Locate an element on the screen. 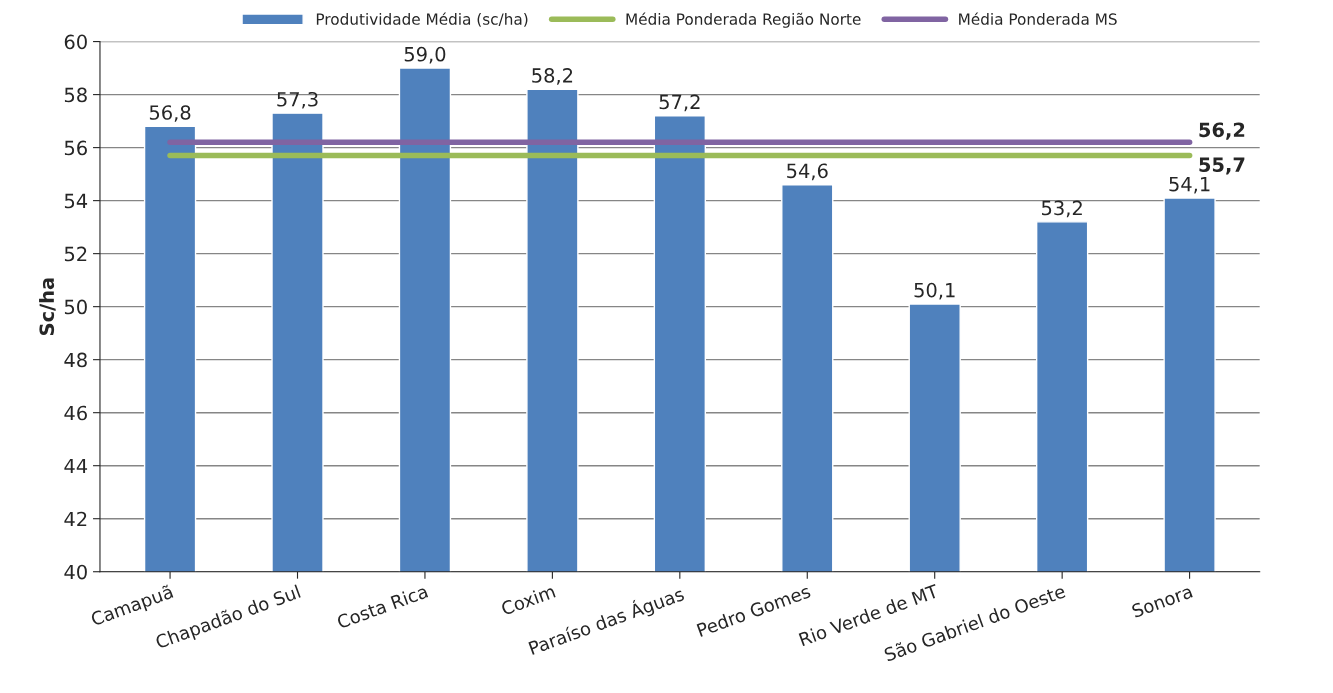  data-label: 57,3 is located at coordinates (297, 100).